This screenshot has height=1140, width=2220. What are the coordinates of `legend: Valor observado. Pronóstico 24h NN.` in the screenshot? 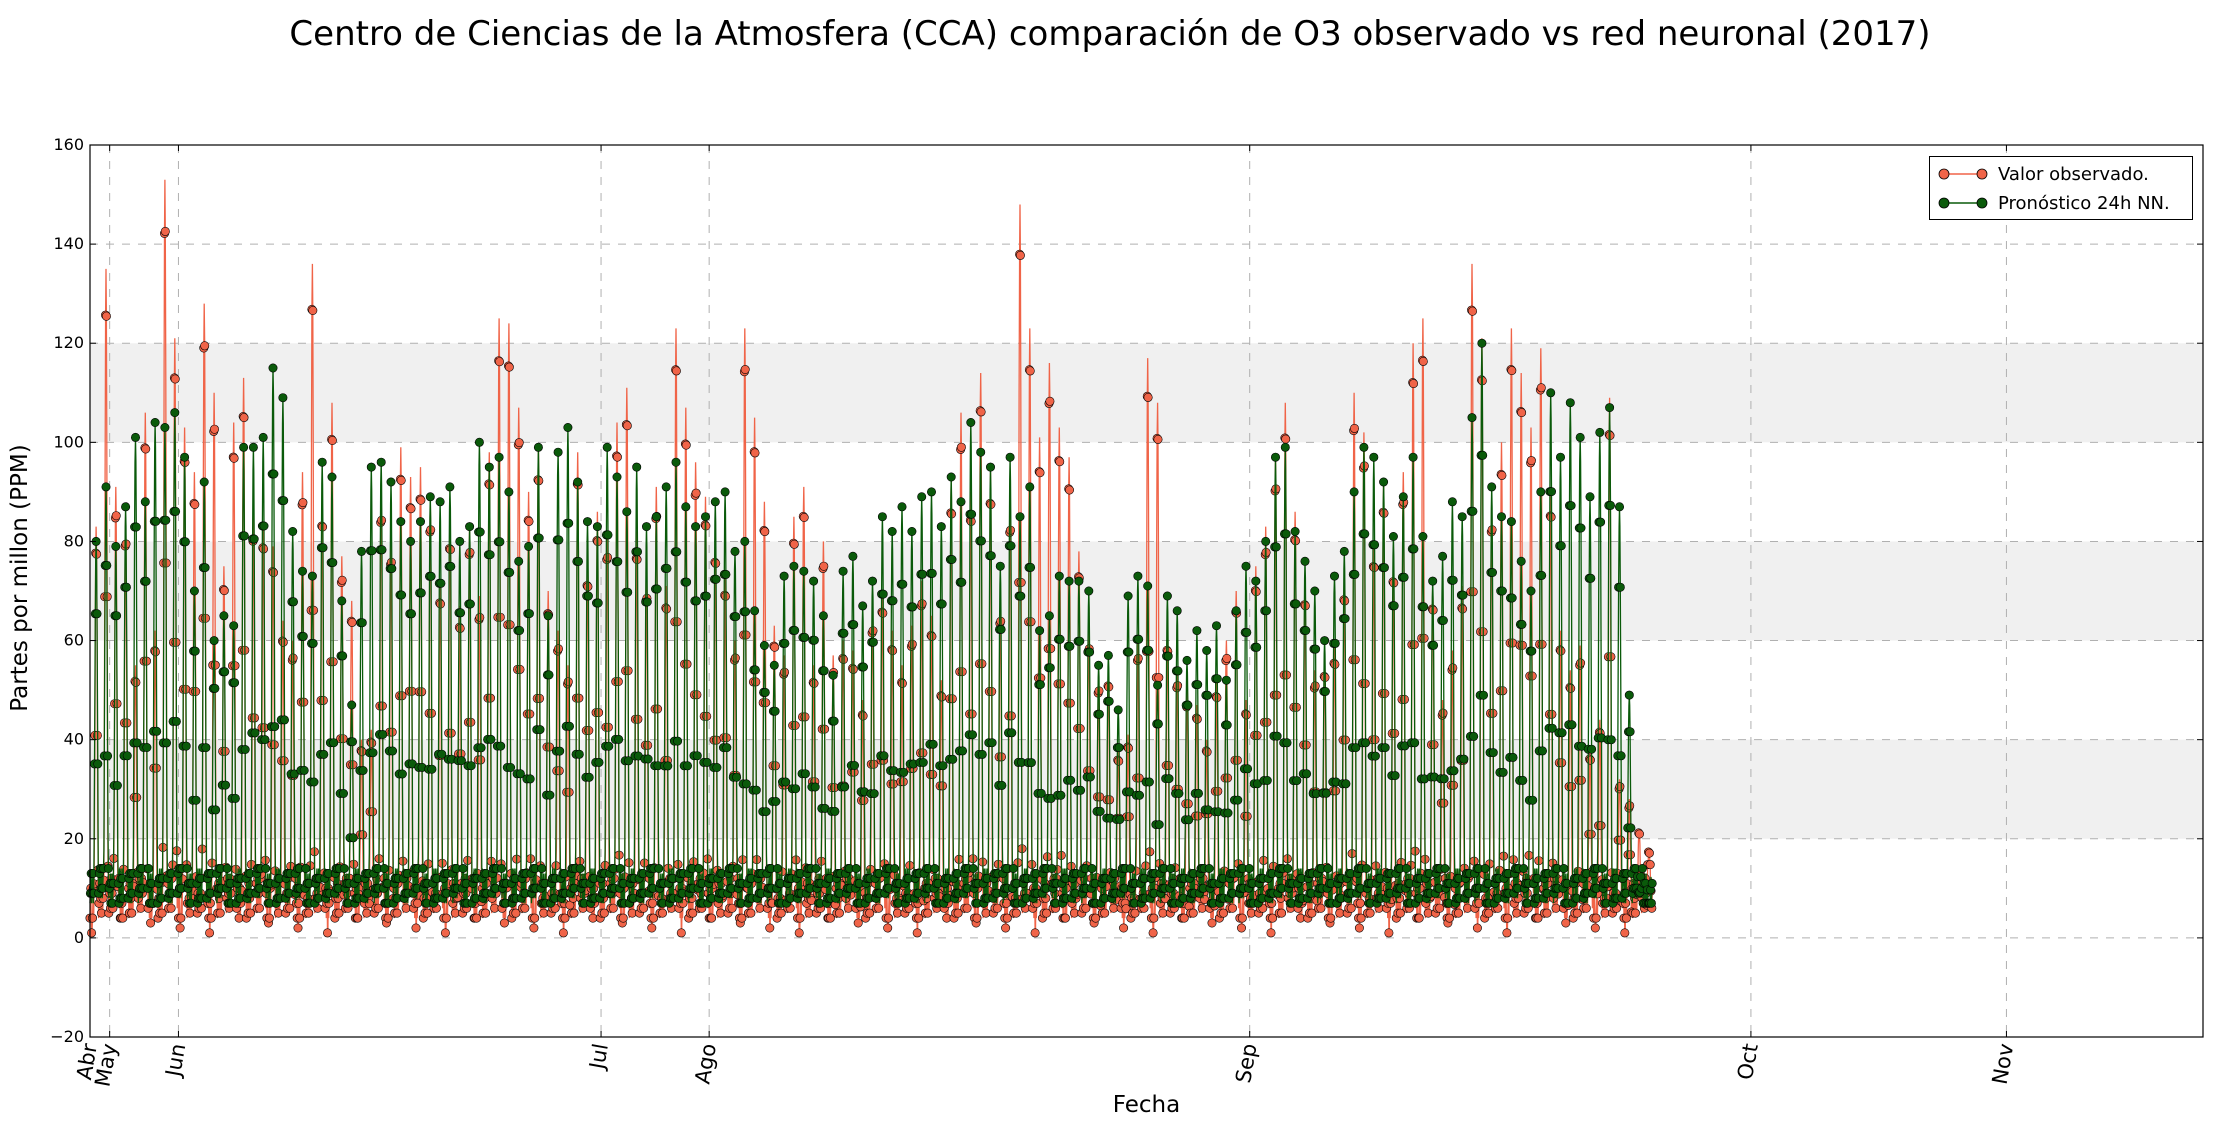 It's located at (2061, 188).